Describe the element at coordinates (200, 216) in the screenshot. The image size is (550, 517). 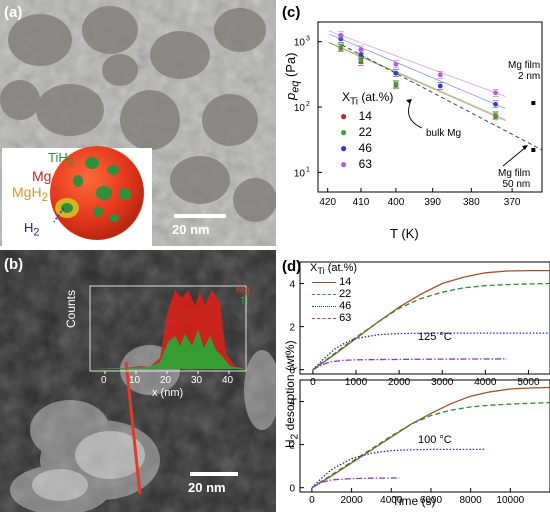
I see `scale-bar-a` at that location.